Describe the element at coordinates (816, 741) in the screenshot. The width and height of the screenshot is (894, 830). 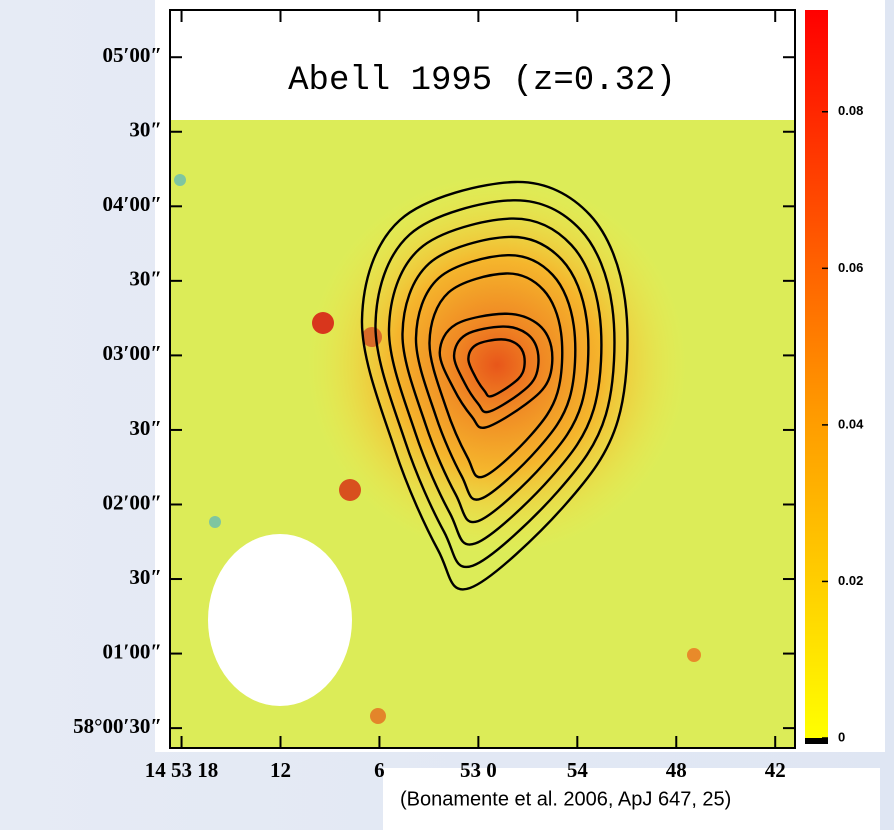
I see `colorbar-floor` at that location.